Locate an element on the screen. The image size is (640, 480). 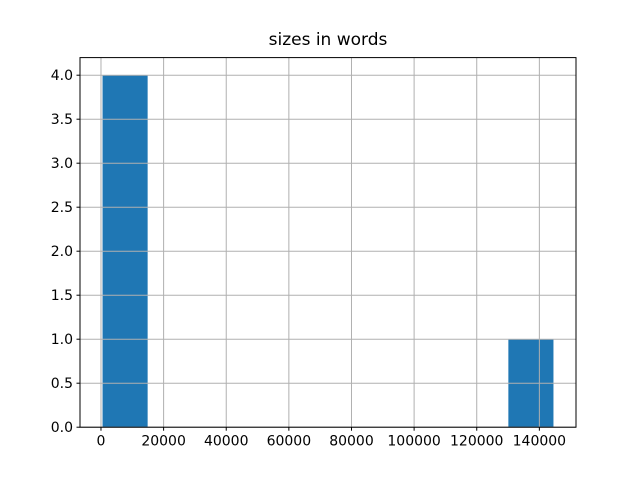
y-tick-label: 1.5 is located at coordinates (62, 296).